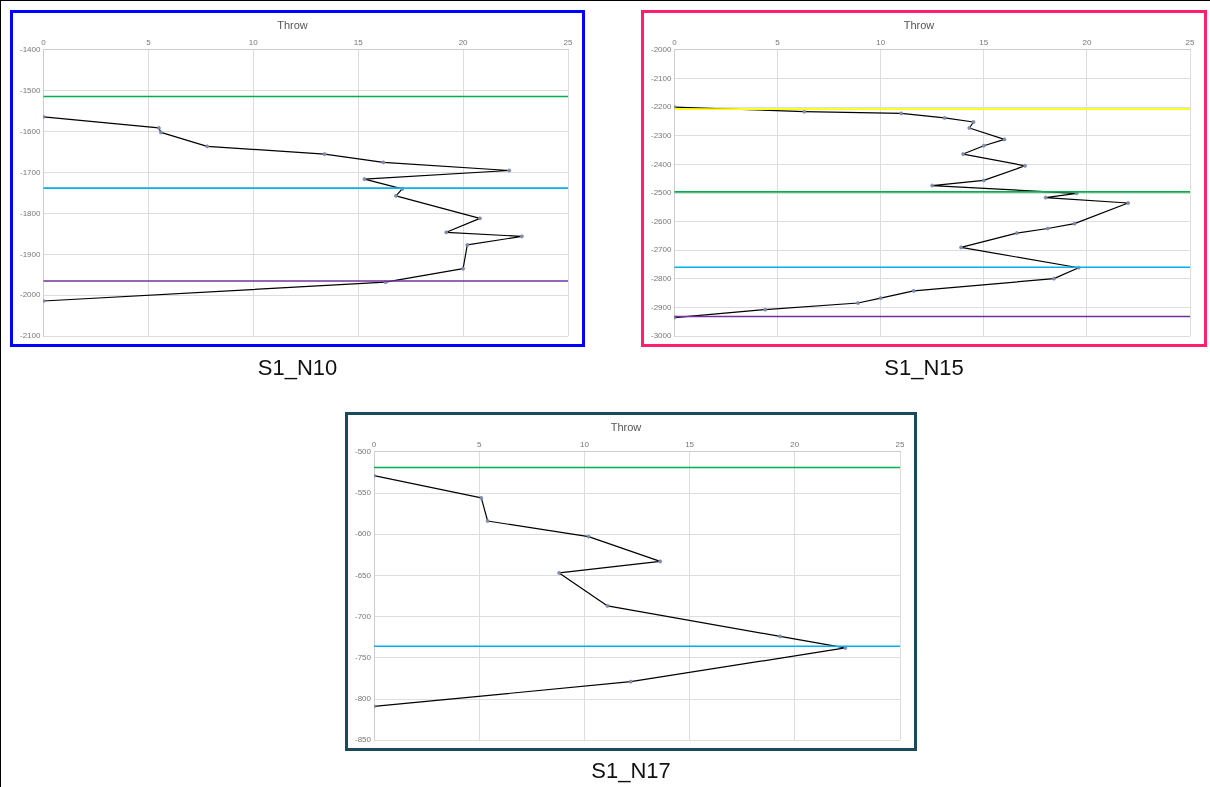 The image size is (1210, 787). What do you see at coordinates (363, 699) in the screenshot?
I see `y-tick-label: -800` at bounding box center [363, 699].